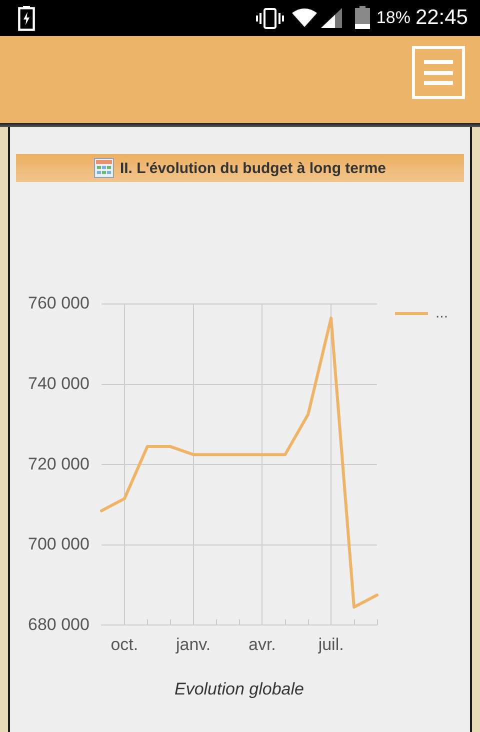  Describe the element at coordinates (192, 644) in the screenshot. I see `x-tick-label: janv.` at that location.